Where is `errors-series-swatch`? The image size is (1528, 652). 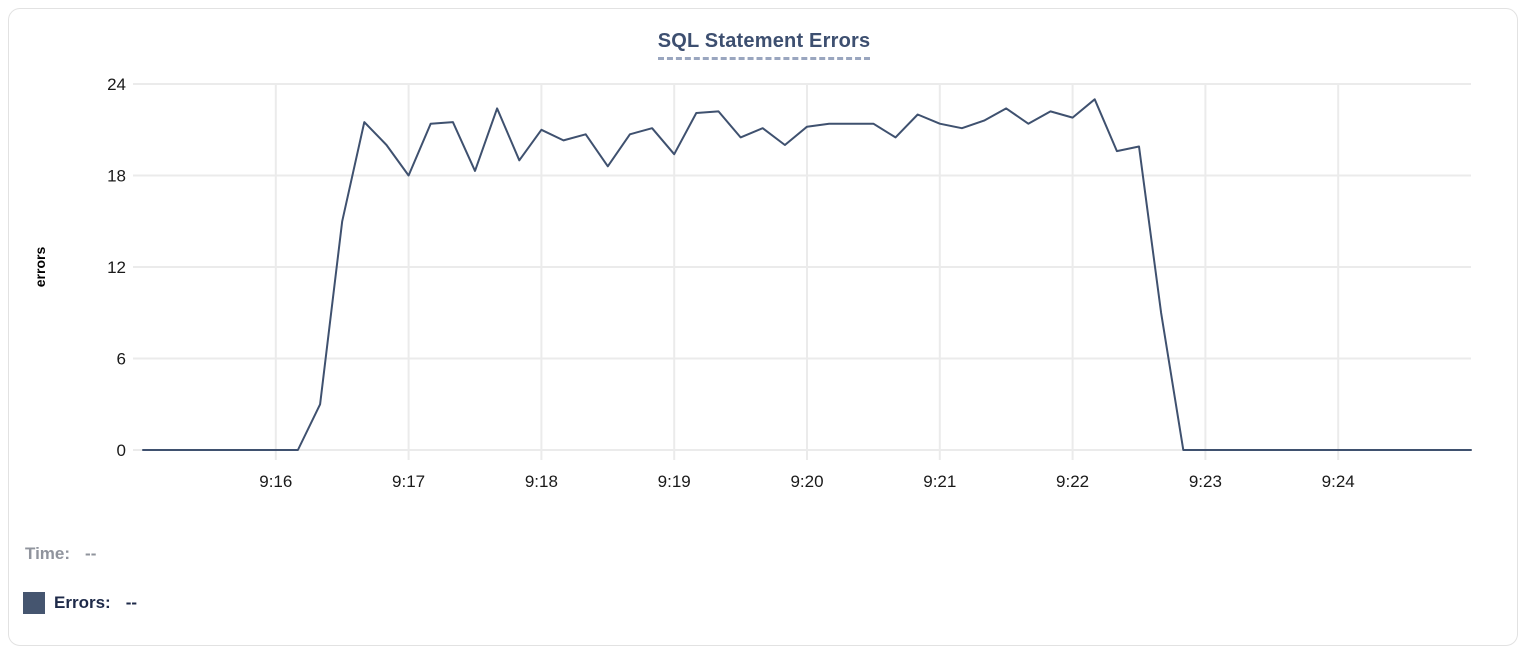
errors-series-swatch is located at coordinates (34, 603).